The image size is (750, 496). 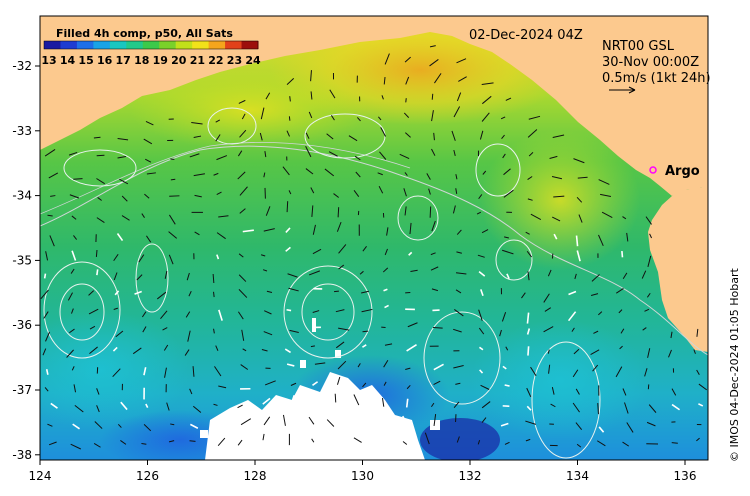 What do you see at coordinates (362, 476) in the screenshot?
I see `x-tick-label: 130` at bounding box center [362, 476].